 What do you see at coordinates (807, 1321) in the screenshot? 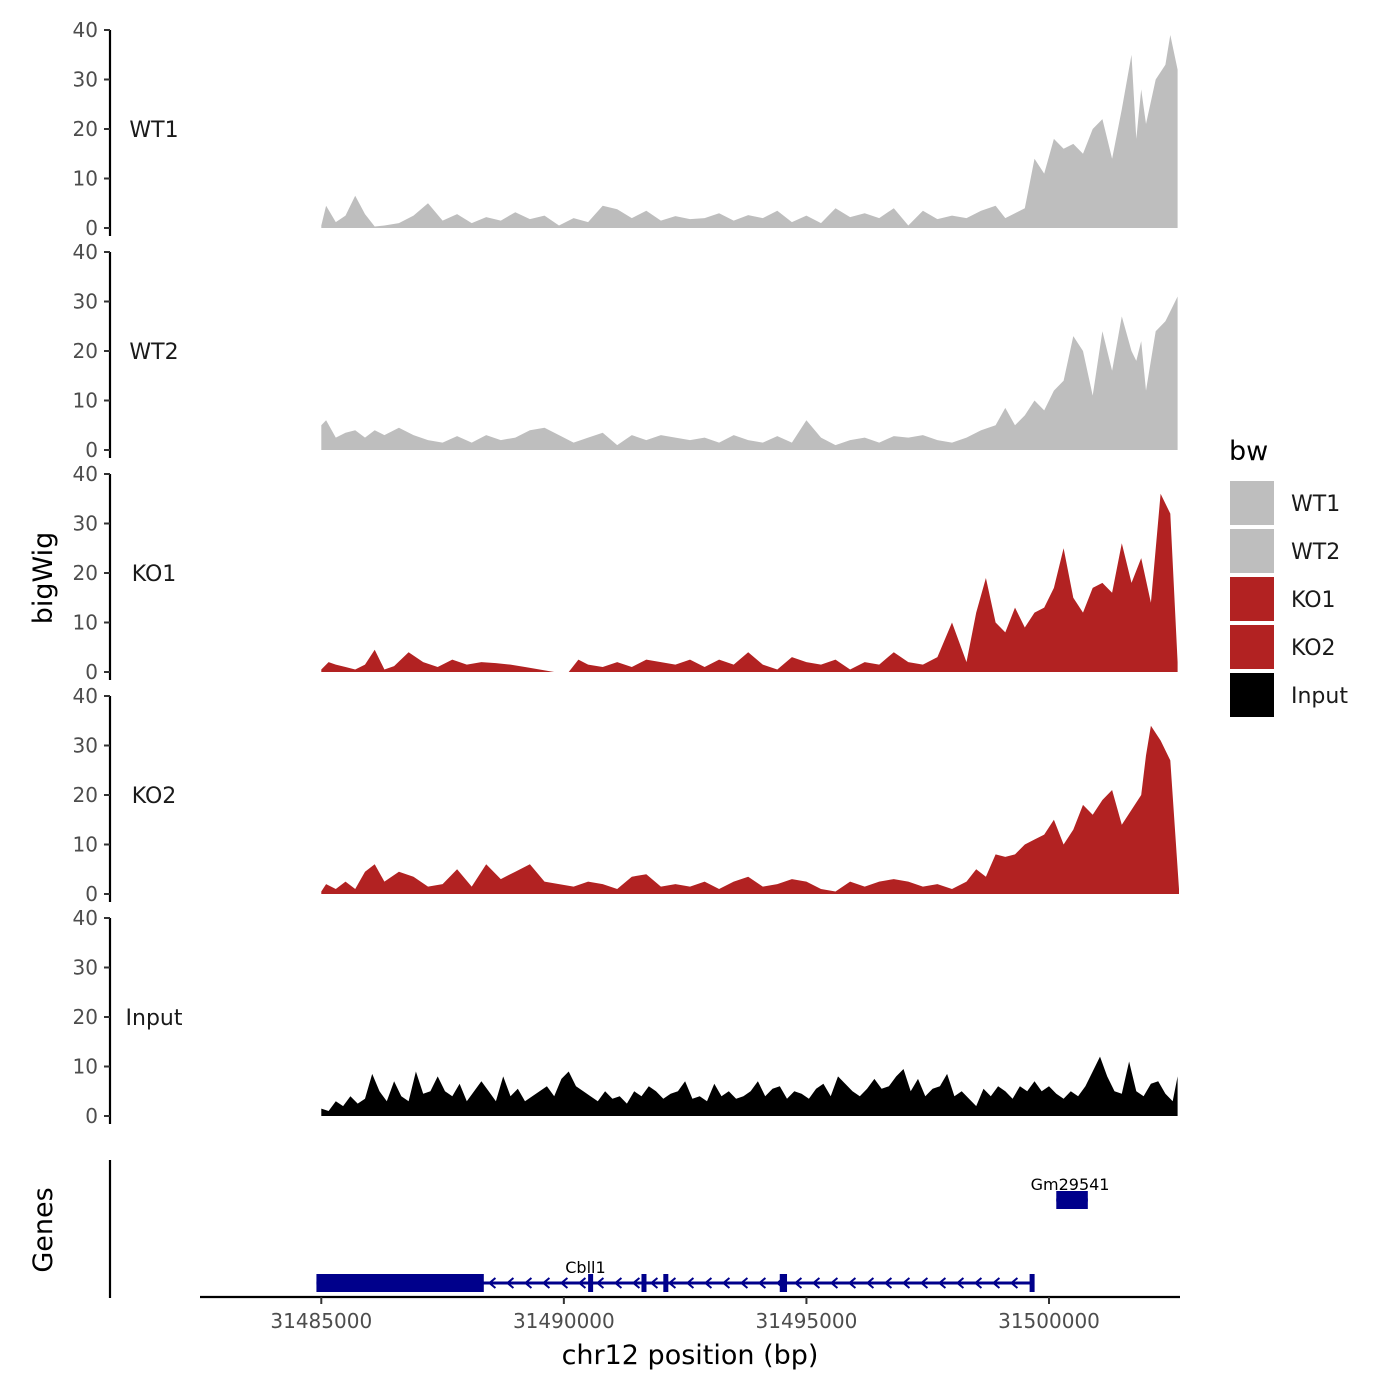
I see `x-tick-label: 31495000` at bounding box center [807, 1321].